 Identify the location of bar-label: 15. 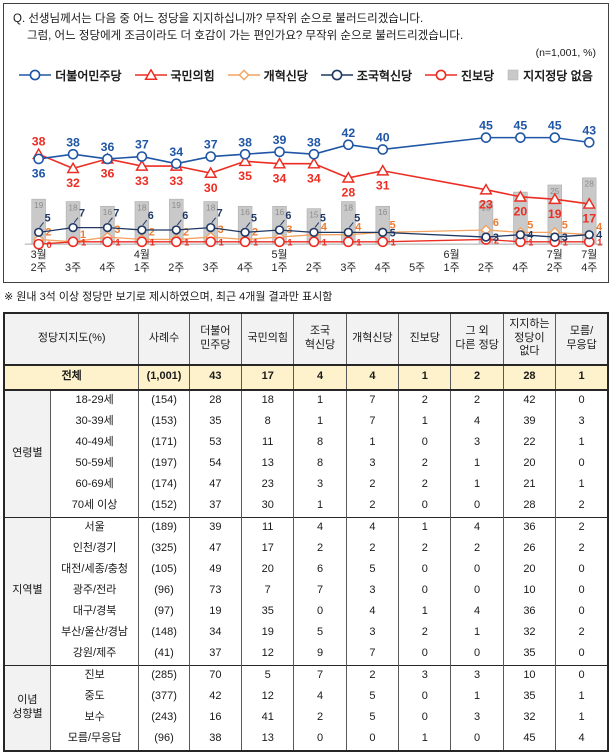
(314, 214).